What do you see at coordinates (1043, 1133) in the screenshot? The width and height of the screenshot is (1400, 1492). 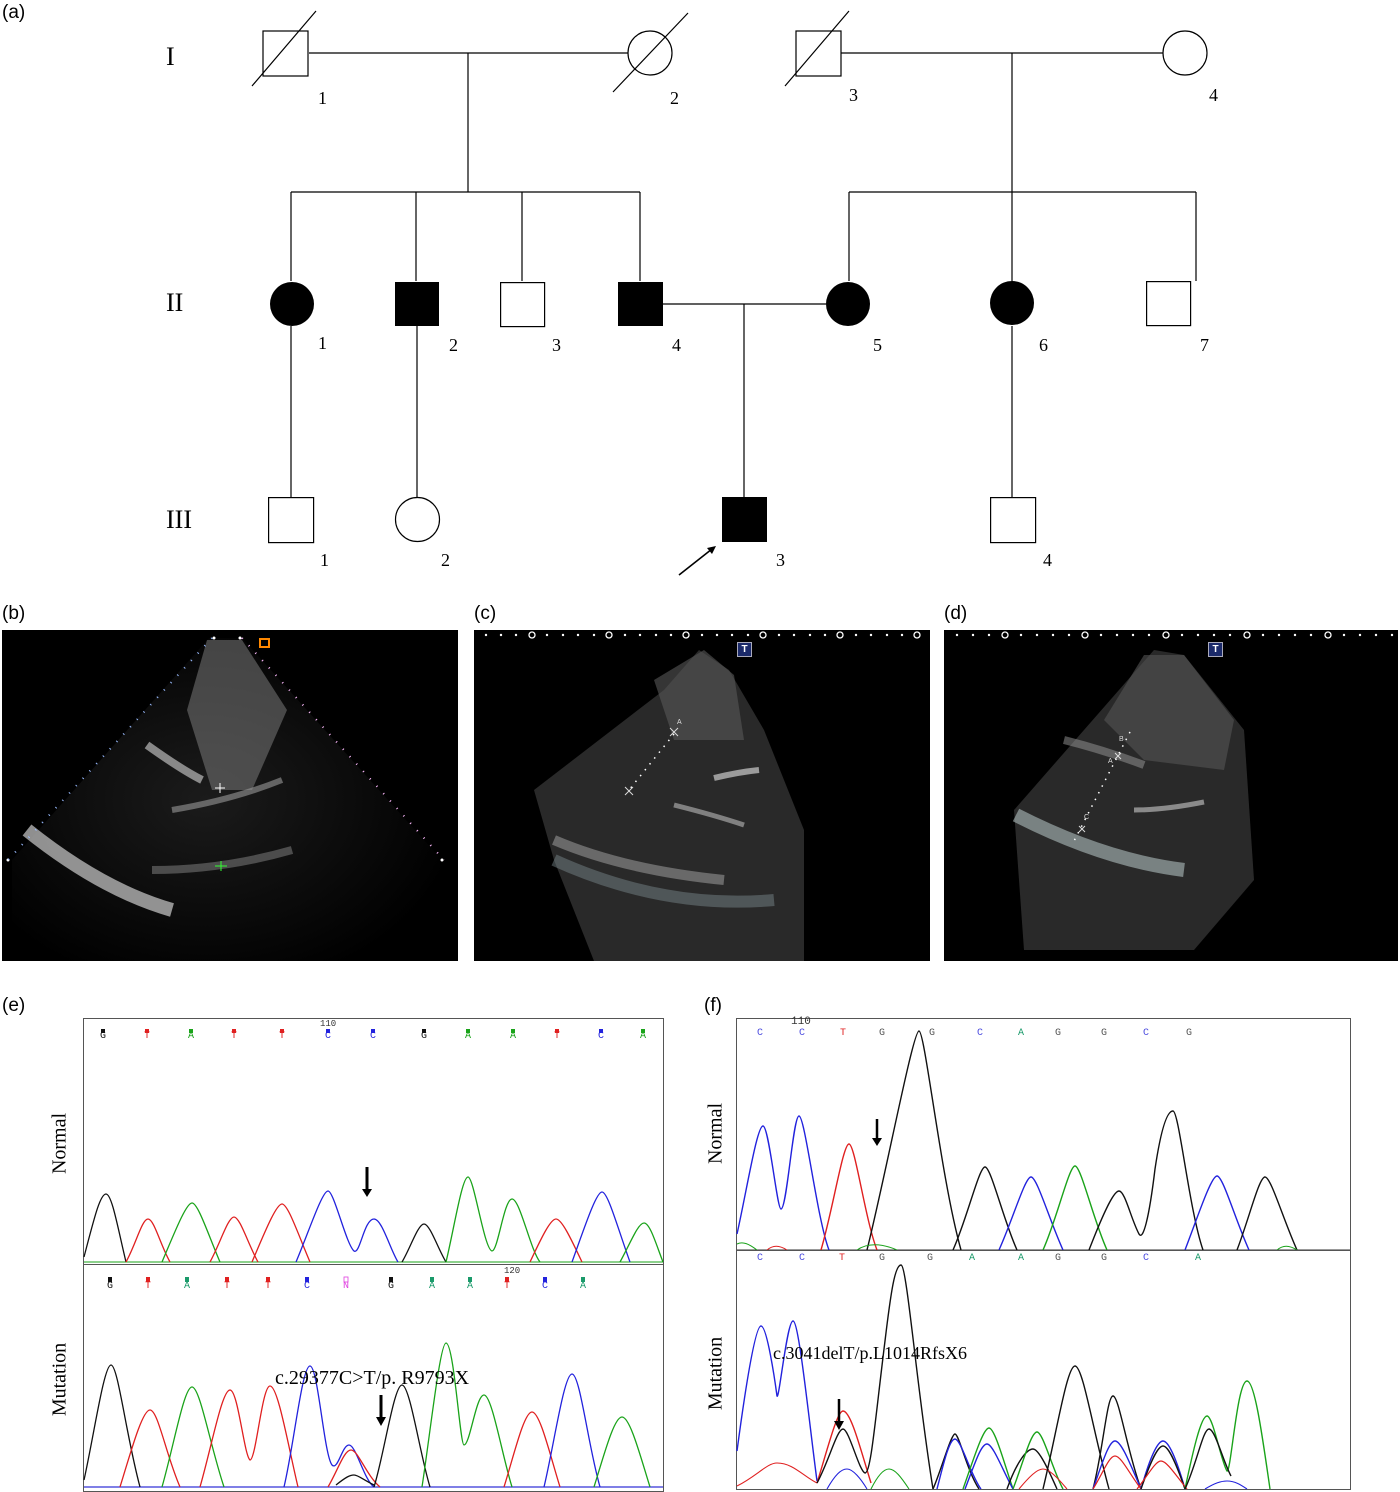 I see `chromatogram-f-normal: 110` at bounding box center [1043, 1133].